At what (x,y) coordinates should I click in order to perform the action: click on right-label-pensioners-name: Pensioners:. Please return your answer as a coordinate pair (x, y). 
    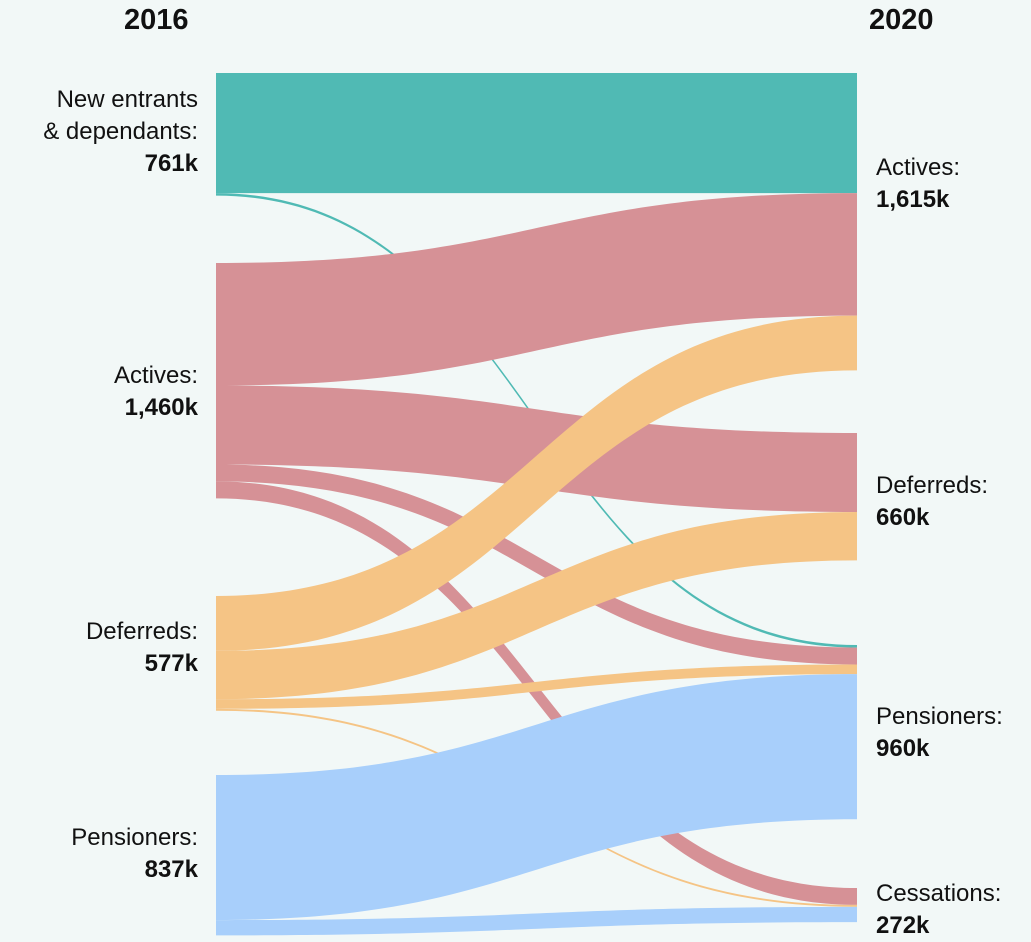
    Looking at the image, I should click on (939, 716).